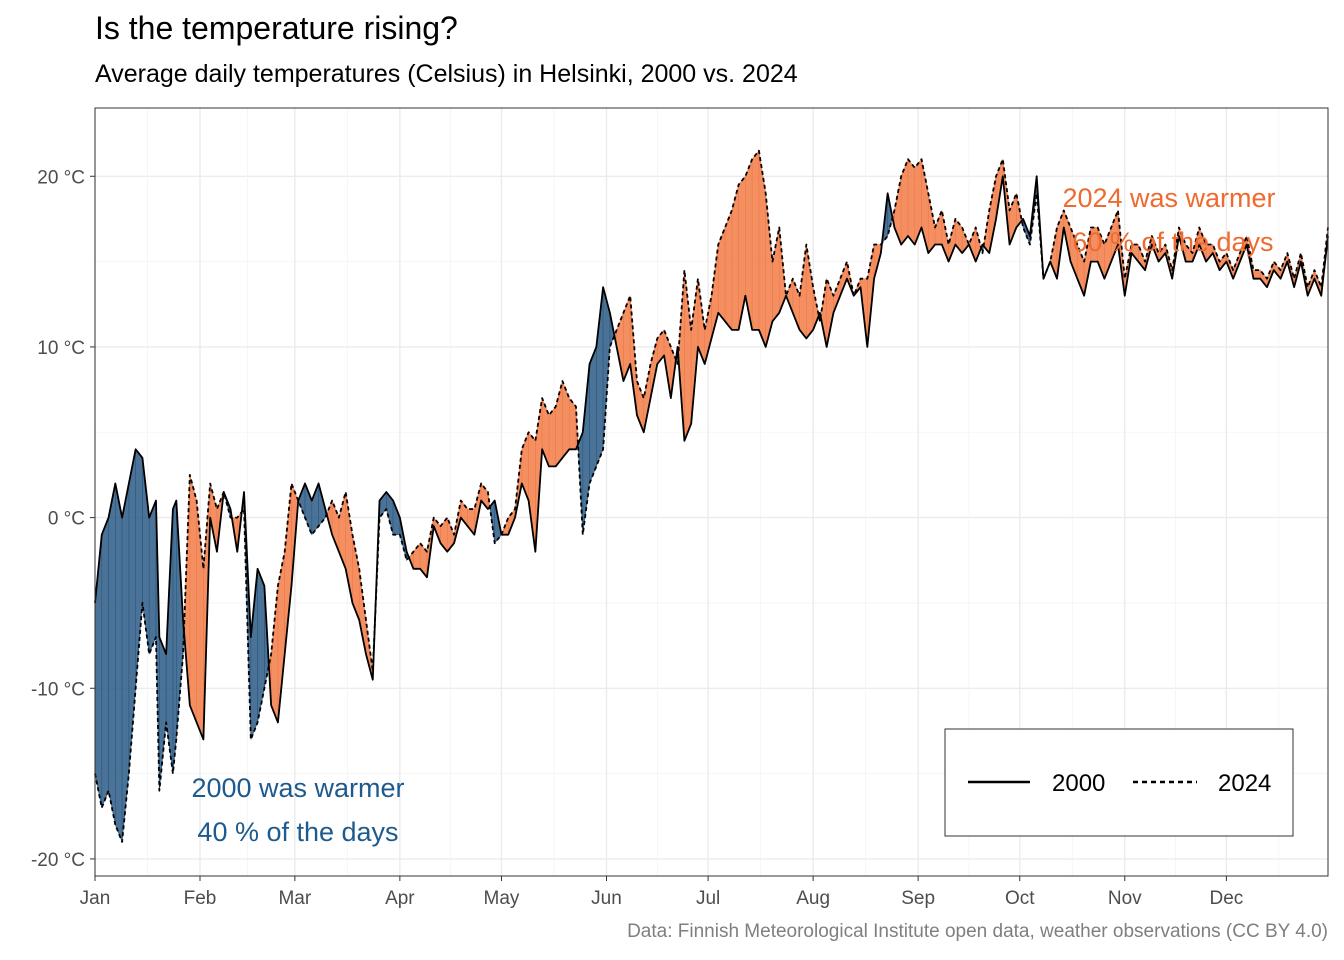  I want to click on x-tick-label: Jun, so click(606, 898).